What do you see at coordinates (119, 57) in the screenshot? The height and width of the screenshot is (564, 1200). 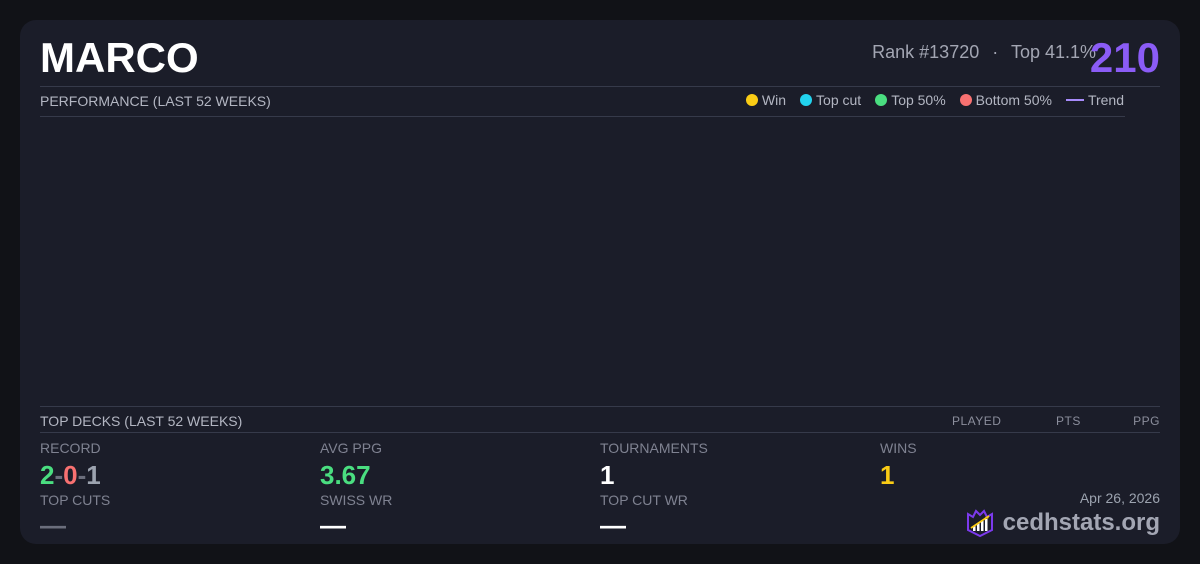 I see `player-name: MARCO` at bounding box center [119, 57].